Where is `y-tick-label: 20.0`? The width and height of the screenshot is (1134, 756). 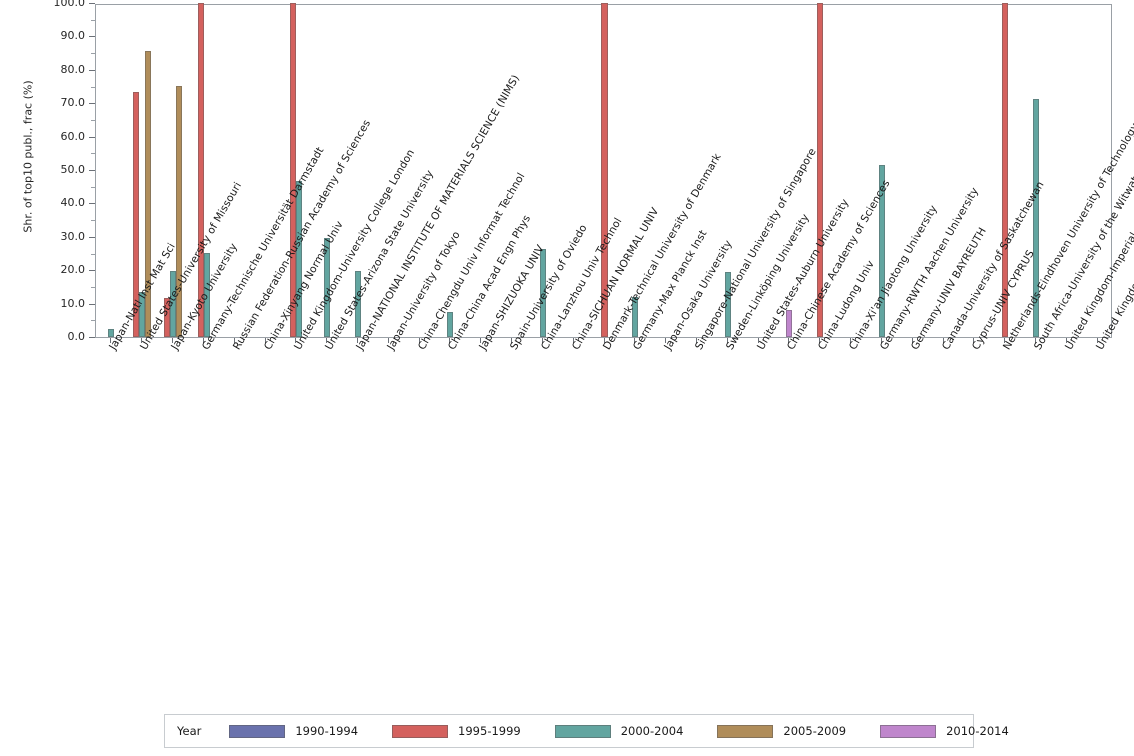
y-tick-label: 20.0 is located at coordinates (73, 270).